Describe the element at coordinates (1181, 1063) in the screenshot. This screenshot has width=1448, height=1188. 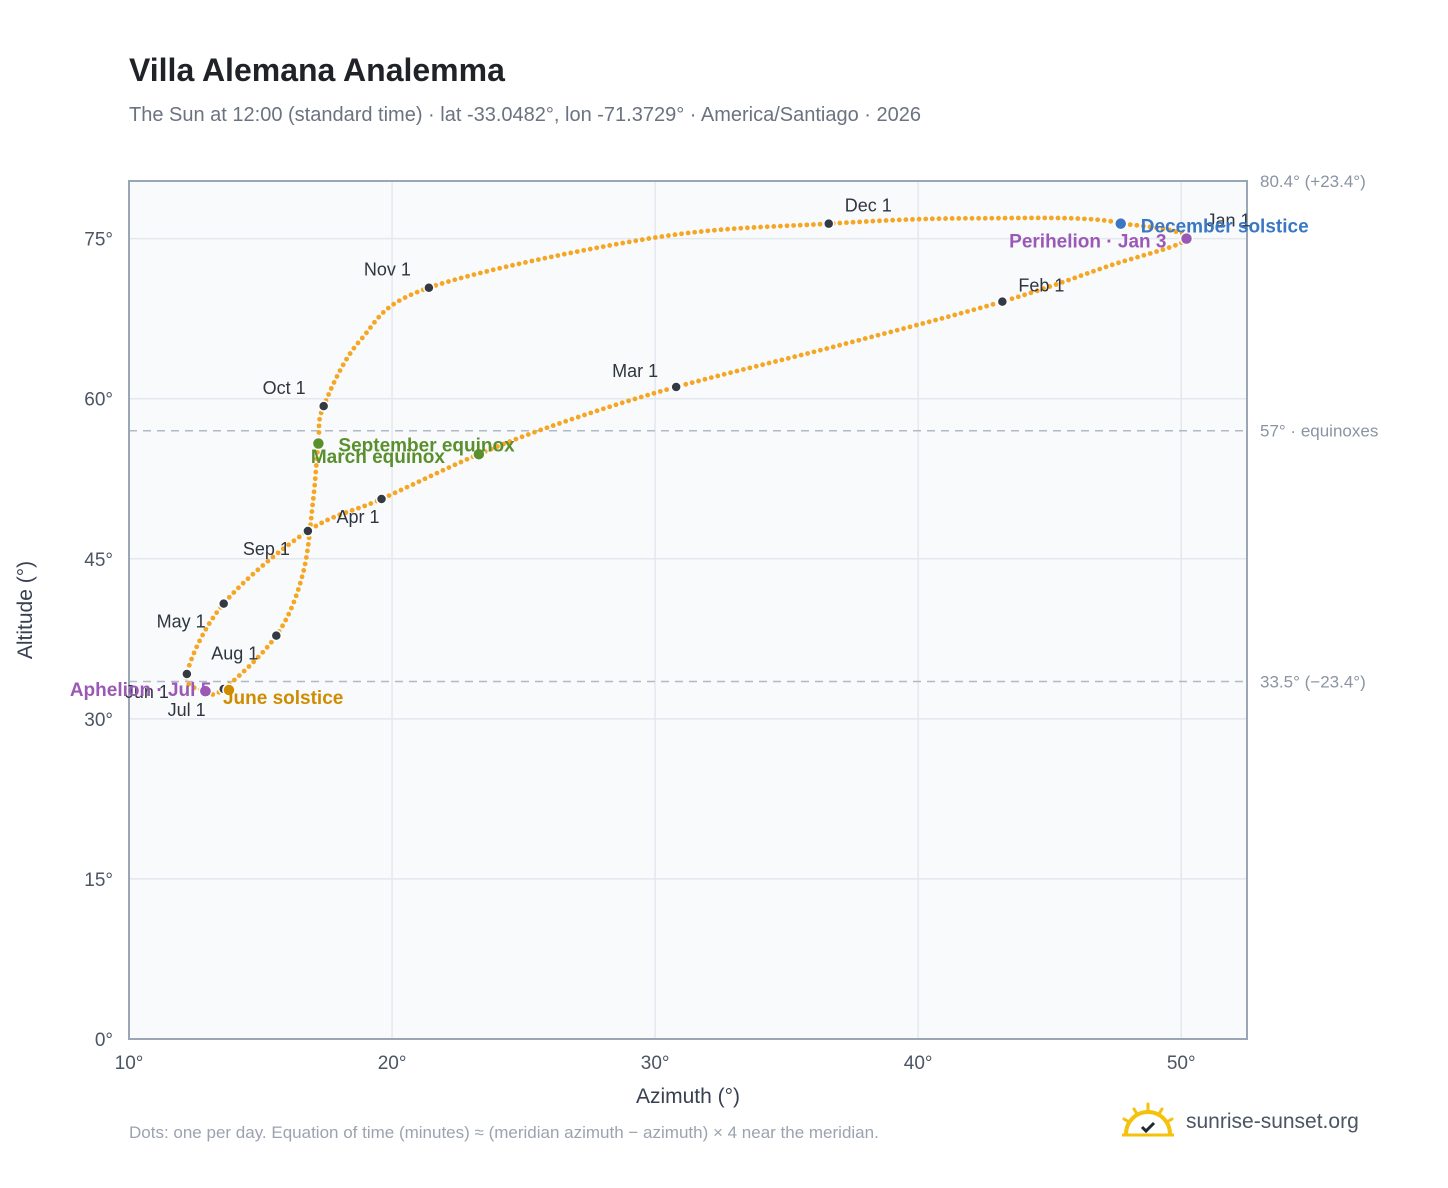
I see `x-tick-label: 50°` at that location.